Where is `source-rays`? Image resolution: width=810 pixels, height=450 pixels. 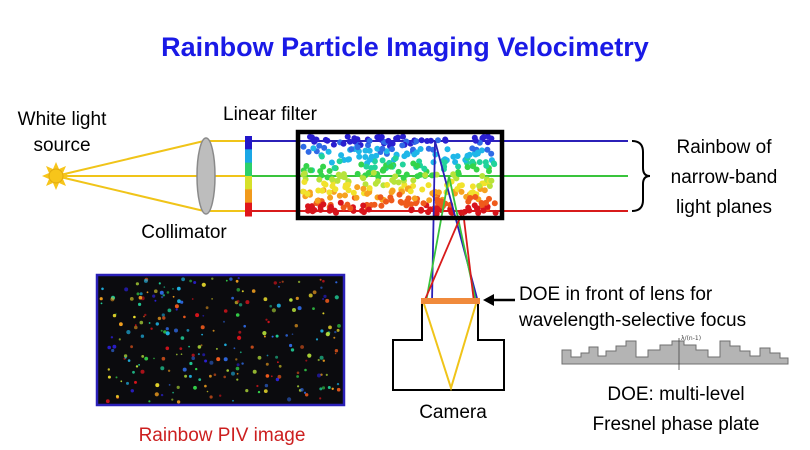 source-rays is located at coordinates (151, 176).